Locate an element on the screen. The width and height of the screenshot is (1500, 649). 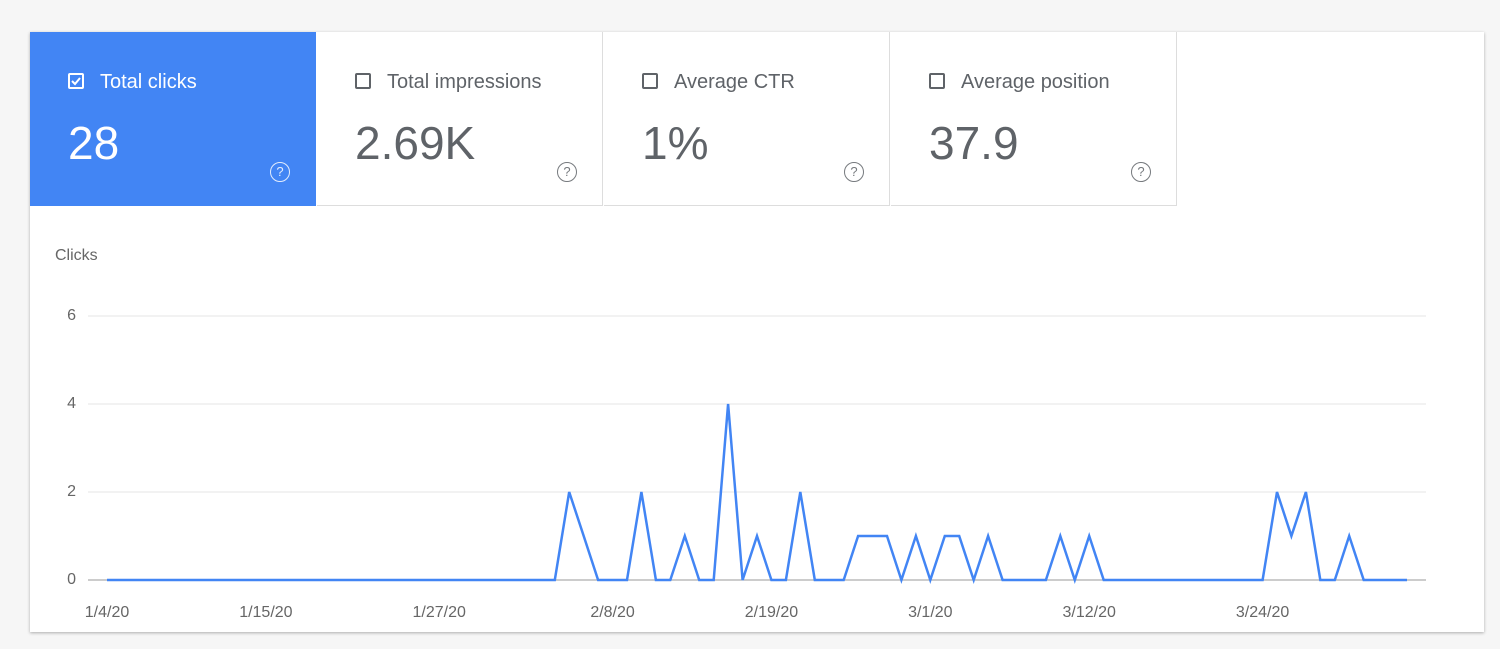
x-tick-label: 3/12/20 is located at coordinates (1089, 612).